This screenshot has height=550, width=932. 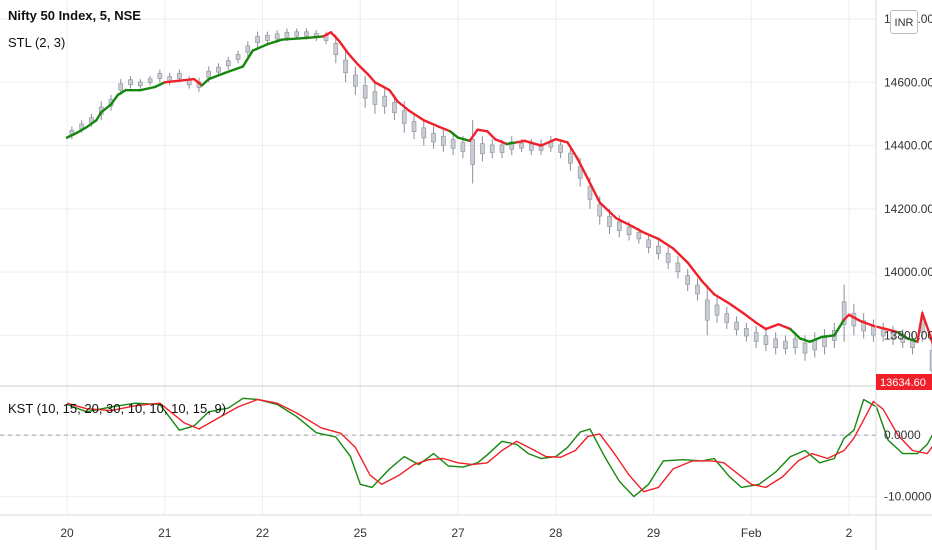 I want to click on symbol-title: Nifty 50 Index, 5, NSE, so click(x=74, y=15).